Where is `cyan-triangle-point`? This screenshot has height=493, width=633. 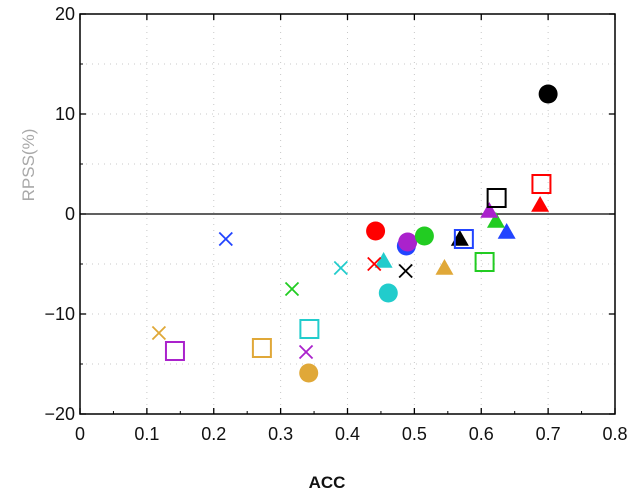
cyan-triangle-point is located at coordinates (383, 260).